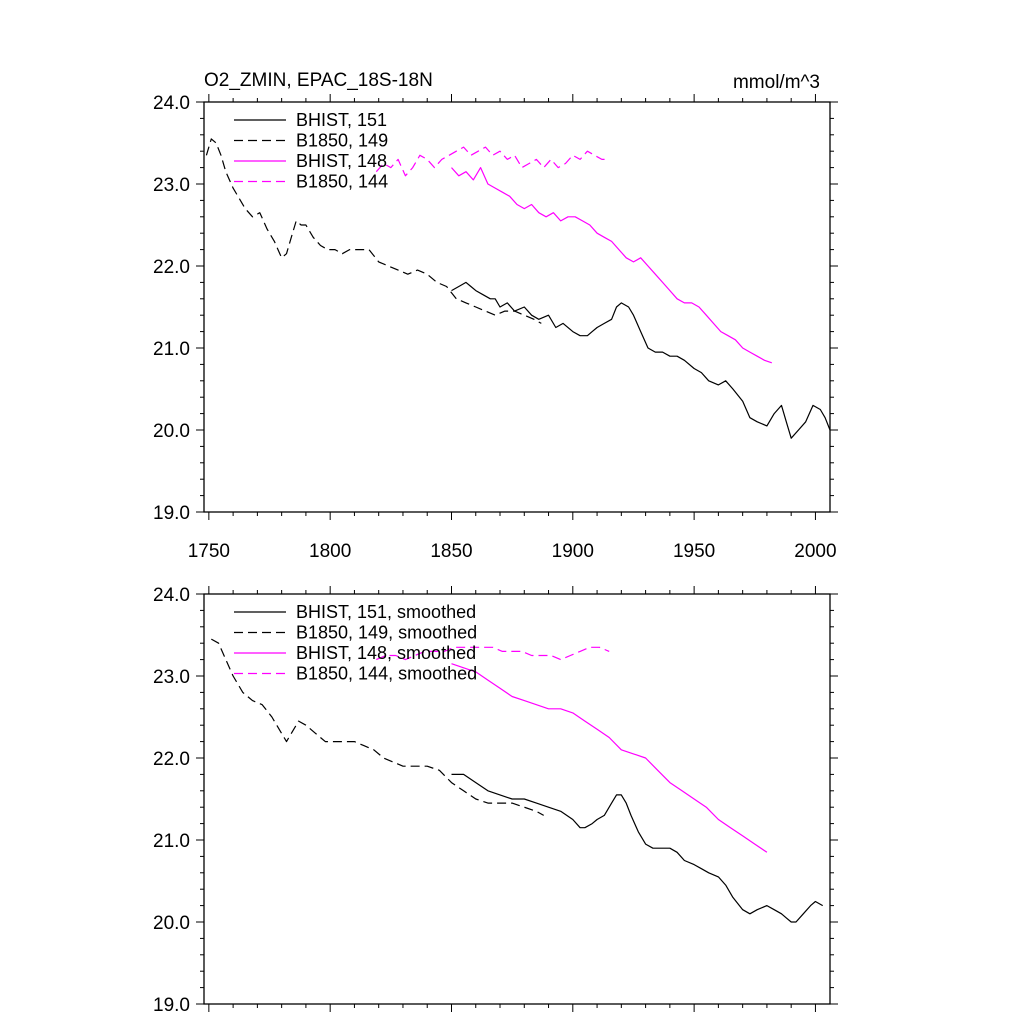 This screenshot has width=1024, height=1024. What do you see at coordinates (609, 758) in the screenshot?
I see `series-line-bhist-148-smoothed` at bounding box center [609, 758].